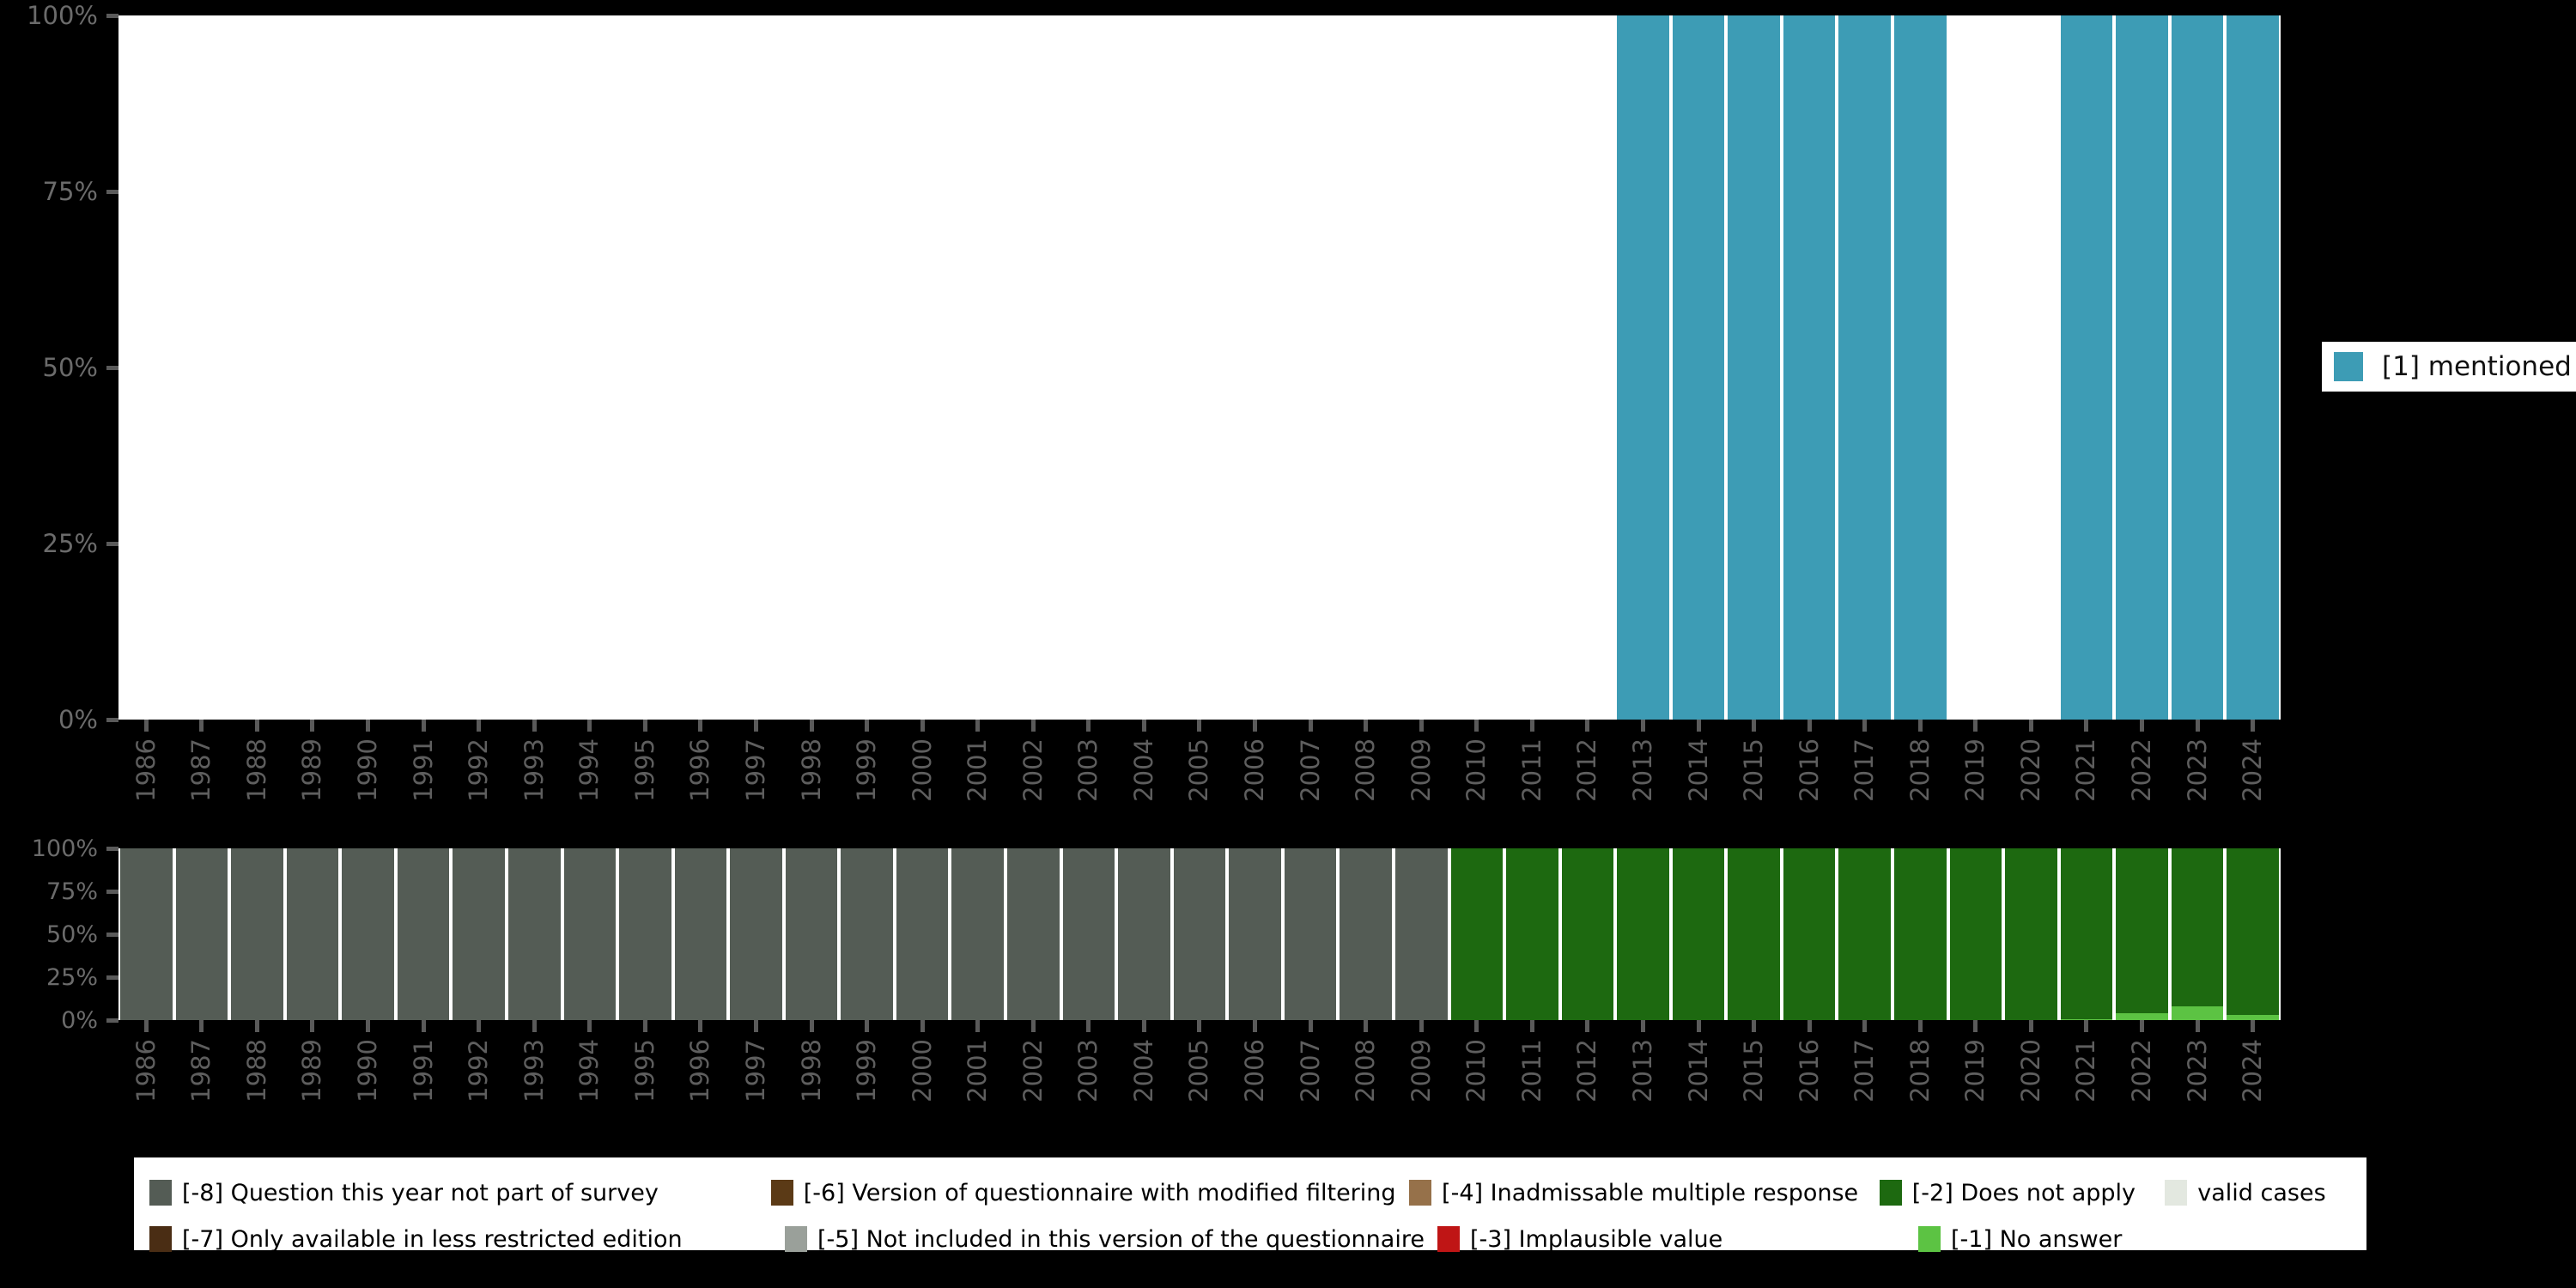  Describe the element at coordinates (2348, 366) in the screenshot. I see `legend-swatch-mentioned` at that location.